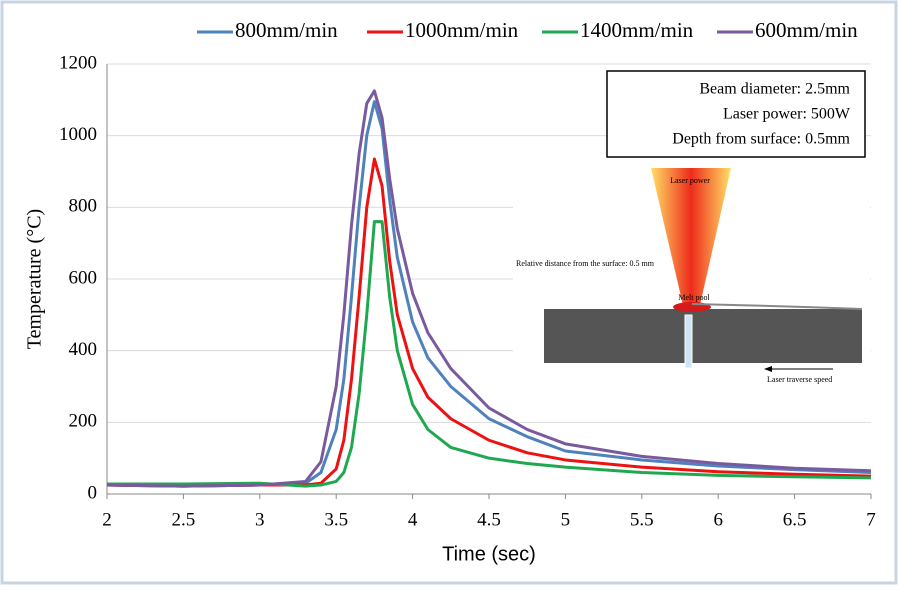 The image size is (898, 590). What do you see at coordinates (694, 297) in the screenshot?
I see `inset-label: Melt pool` at bounding box center [694, 297].